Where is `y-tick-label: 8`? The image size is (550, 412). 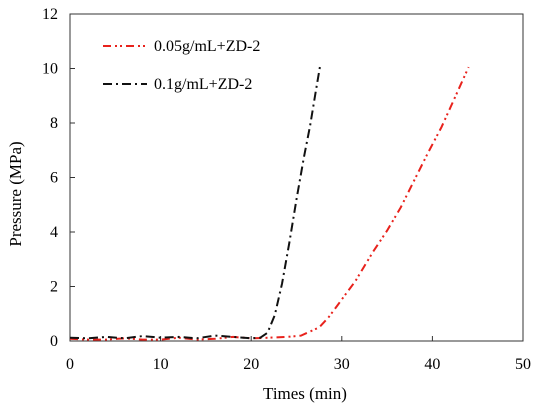 y-tick-label: 8 is located at coordinates (54, 123).